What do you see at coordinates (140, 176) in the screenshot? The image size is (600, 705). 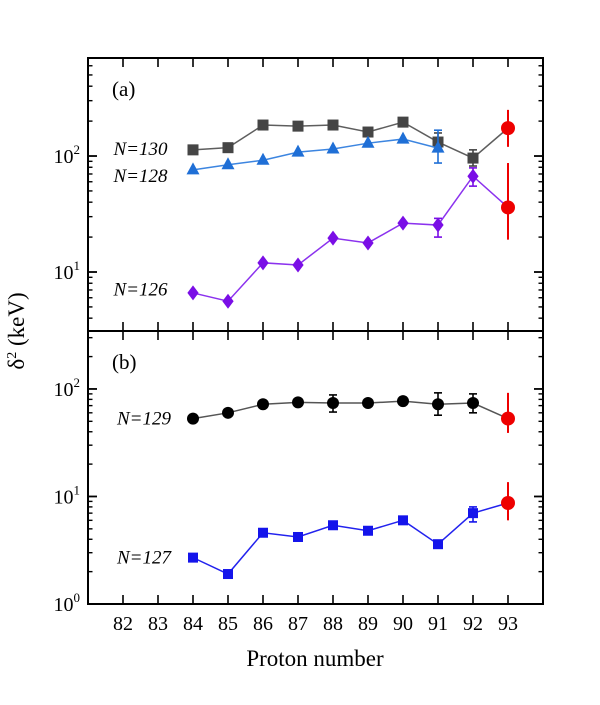 I see `series-label: N=128` at bounding box center [140, 176].